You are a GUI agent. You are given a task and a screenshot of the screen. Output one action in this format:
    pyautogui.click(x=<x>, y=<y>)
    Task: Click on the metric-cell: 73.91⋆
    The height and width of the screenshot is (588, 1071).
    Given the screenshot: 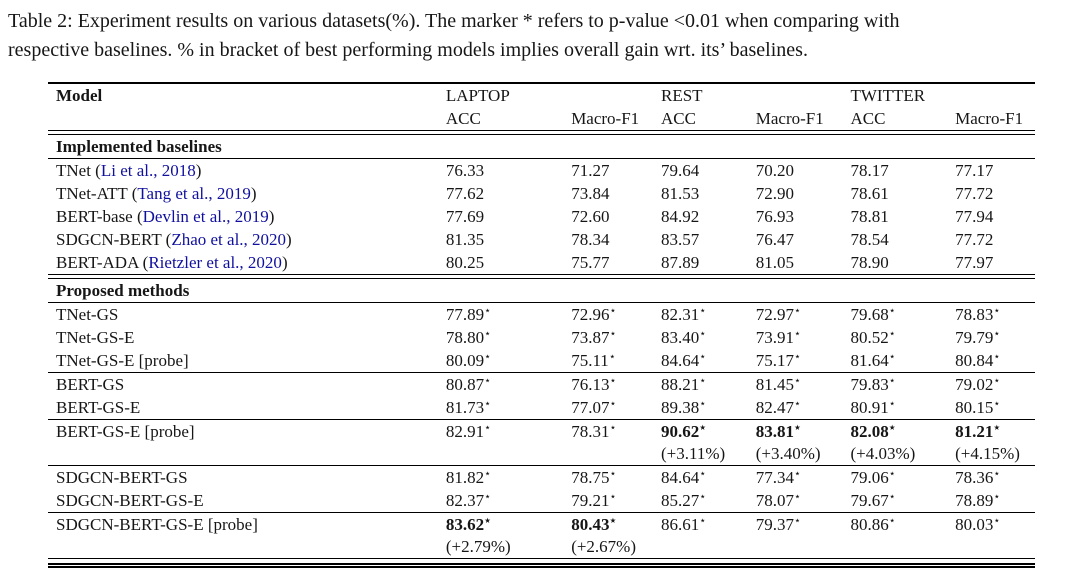 What is the action you would take?
    pyautogui.click(x=778, y=337)
    